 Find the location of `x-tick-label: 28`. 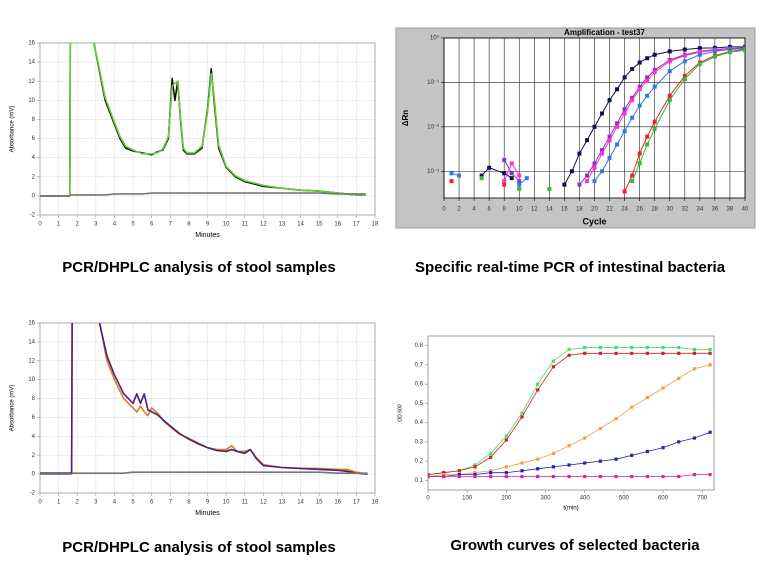

x-tick-label: 28 is located at coordinates (654, 210).